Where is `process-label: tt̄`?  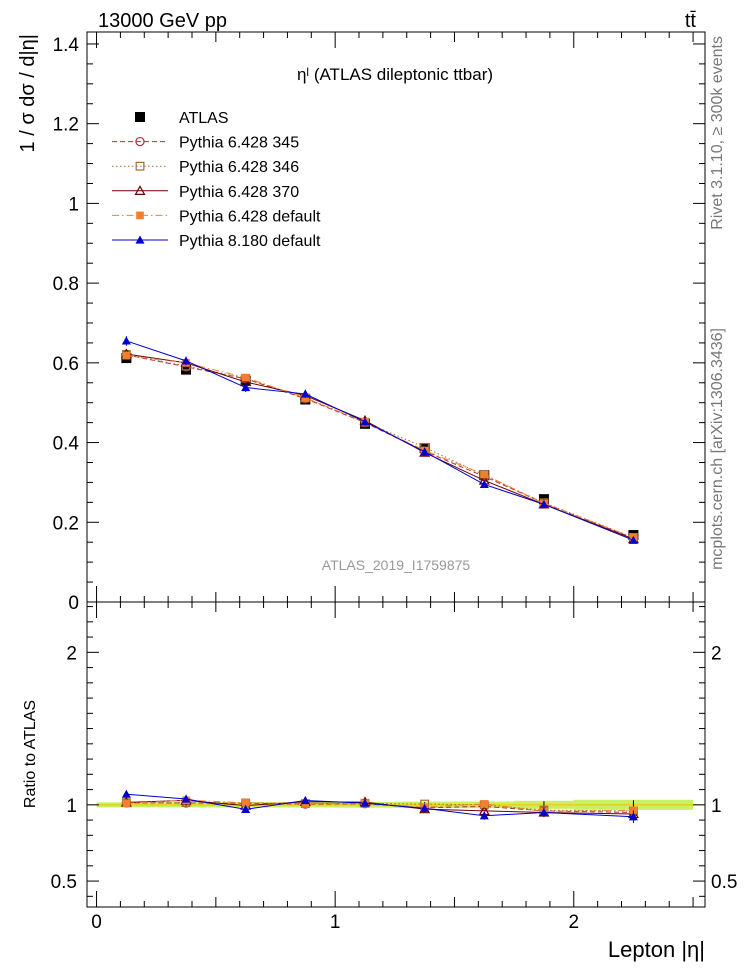
process-label: tt̄ is located at coordinates (691, 21).